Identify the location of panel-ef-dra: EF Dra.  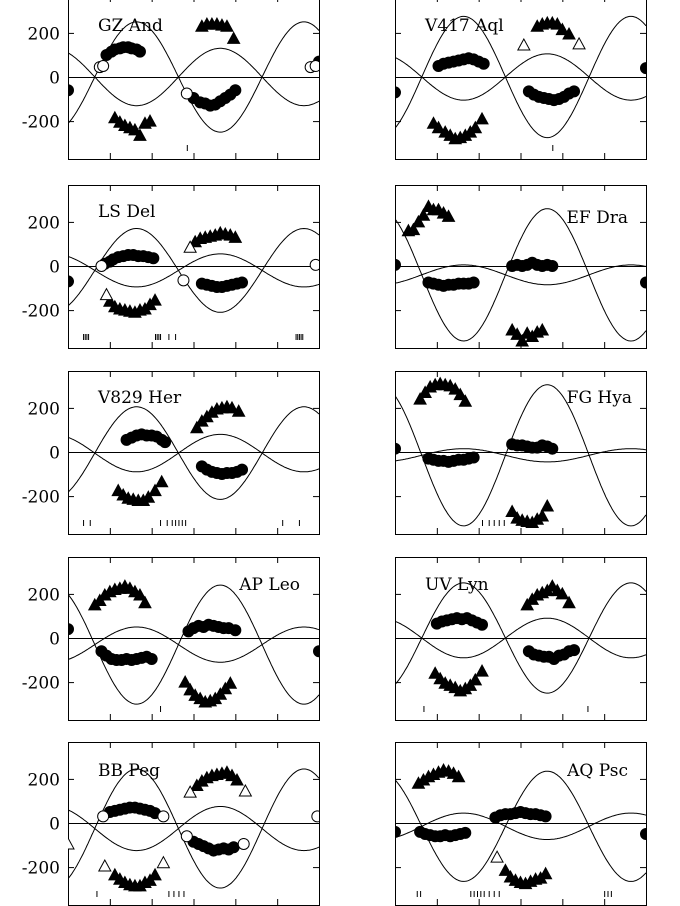
(521, 267).